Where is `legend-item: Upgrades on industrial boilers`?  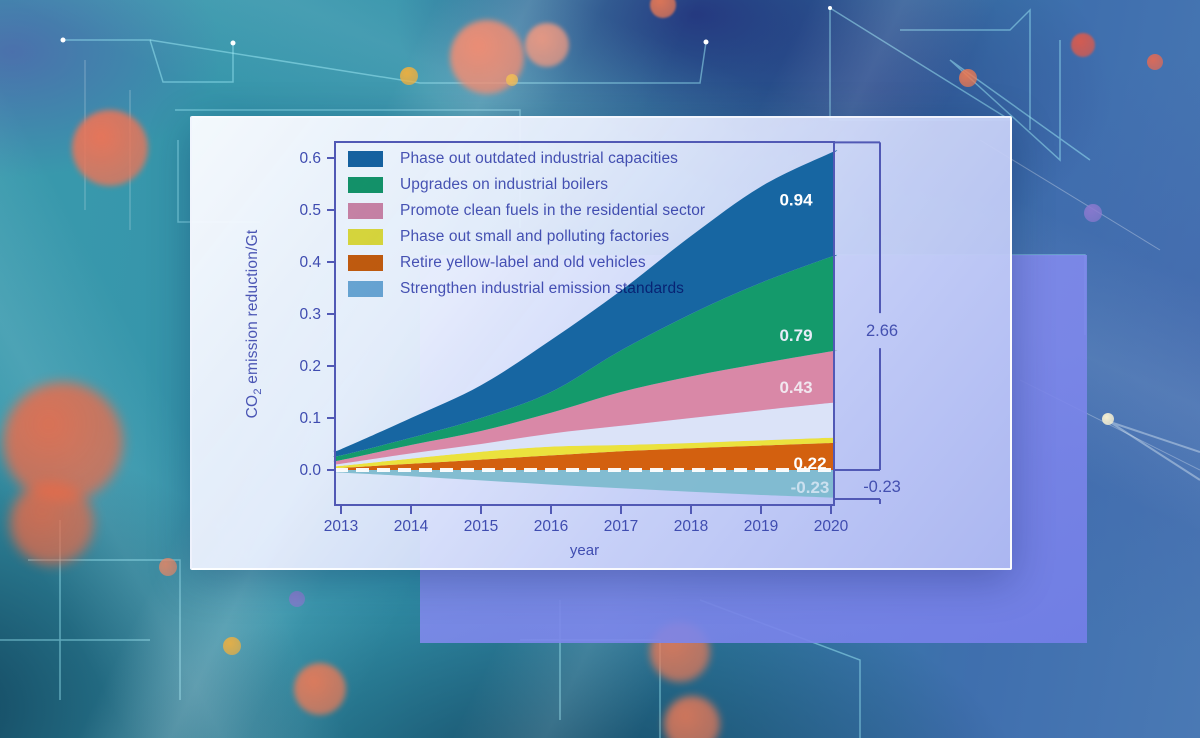
legend-item: Upgrades on industrial boilers is located at coordinates (526, 185).